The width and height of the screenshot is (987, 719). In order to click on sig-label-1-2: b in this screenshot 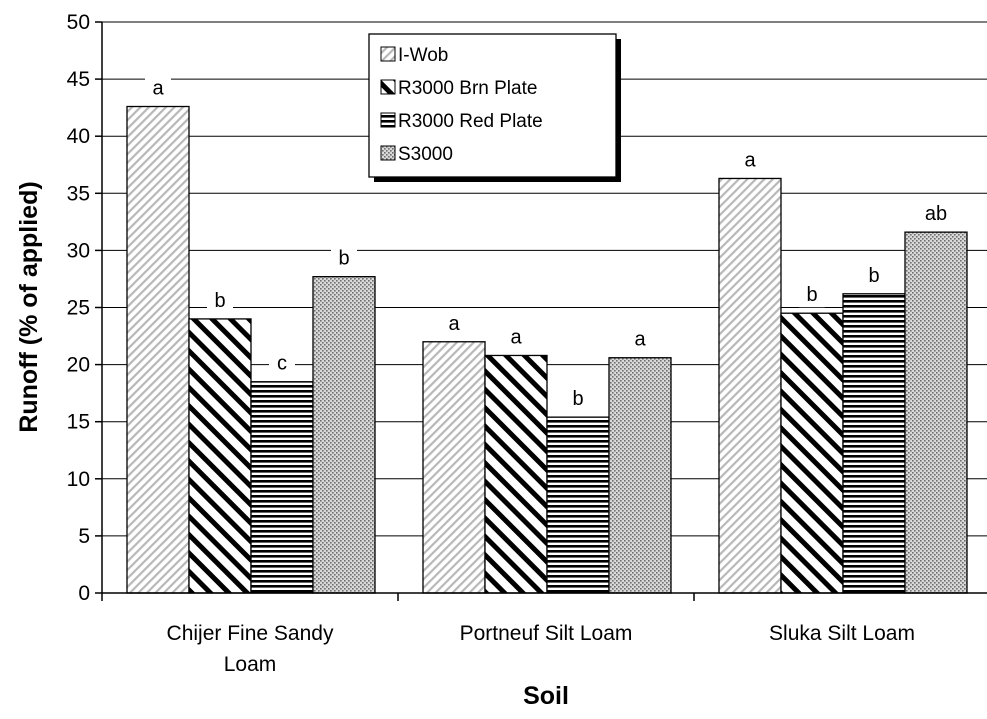, I will do `click(577, 399)`.